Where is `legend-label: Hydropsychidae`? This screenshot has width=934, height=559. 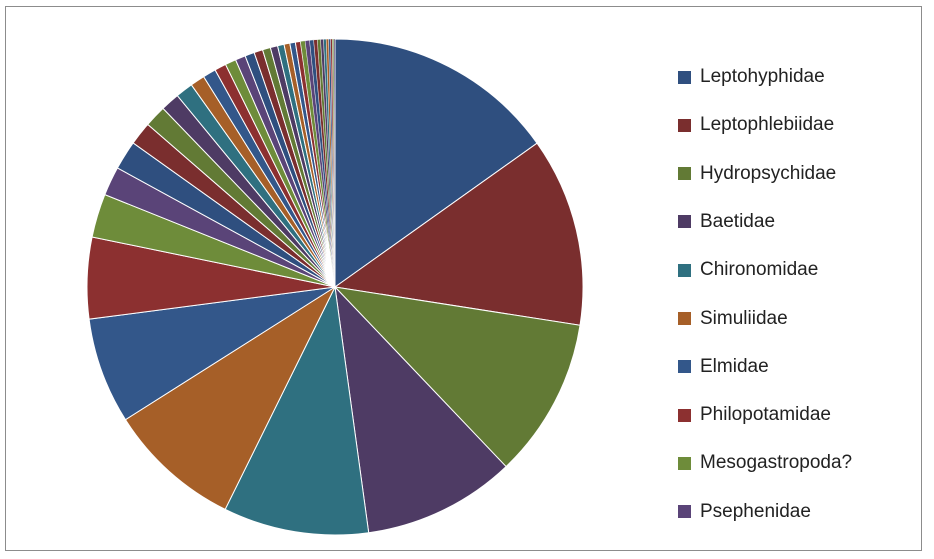 legend-label: Hydropsychidae is located at coordinates (768, 173).